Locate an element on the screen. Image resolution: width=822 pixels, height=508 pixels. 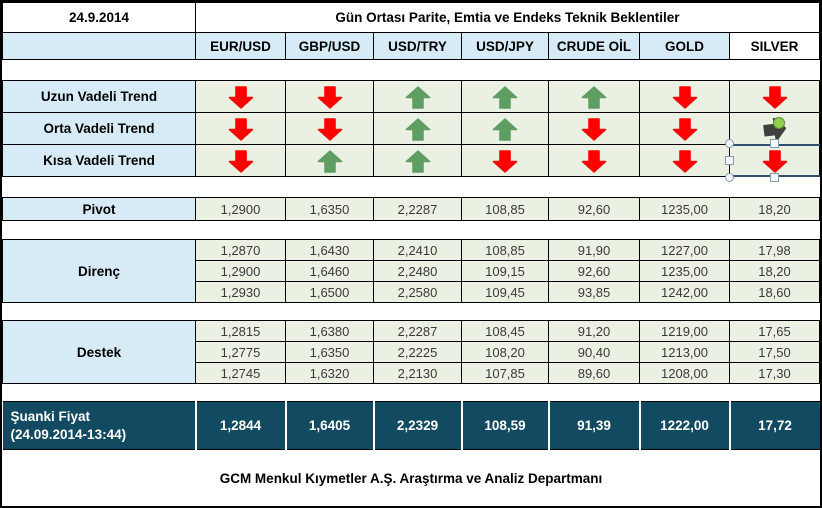
current-price-value-eur-usd: 1,2844 is located at coordinates (240, 425).